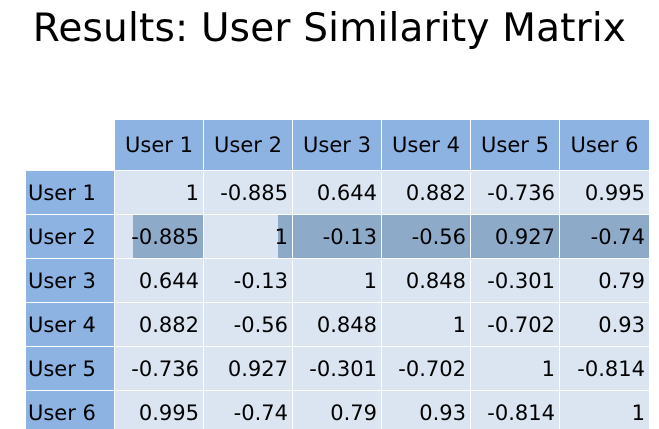  What do you see at coordinates (70, 192) in the screenshot?
I see `row-header: User 1` at bounding box center [70, 192].